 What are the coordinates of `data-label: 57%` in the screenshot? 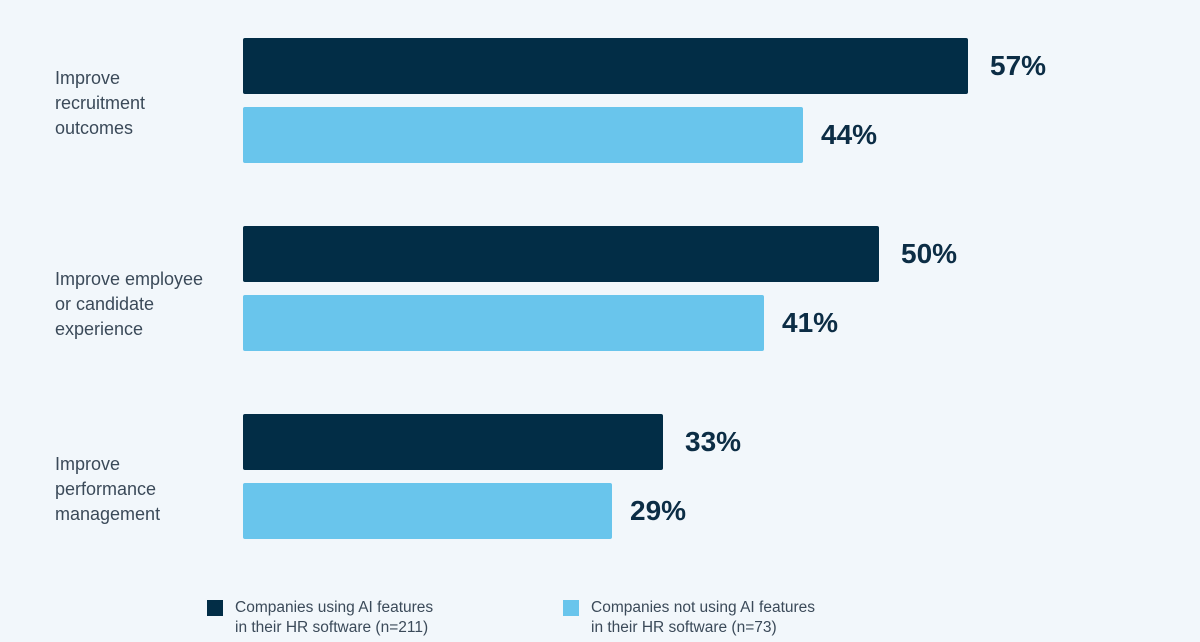 It's located at (1018, 65).